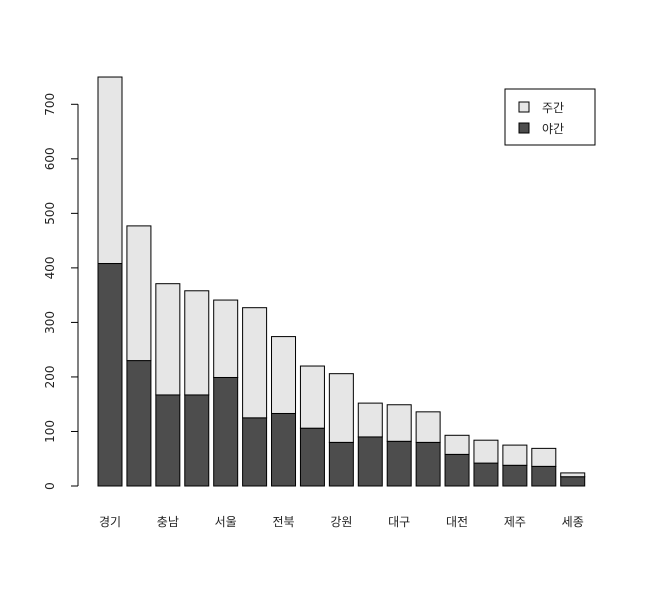 This screenshot has height=589, width=645. I want to click on y-tick-label: 300, so click(50, 322).